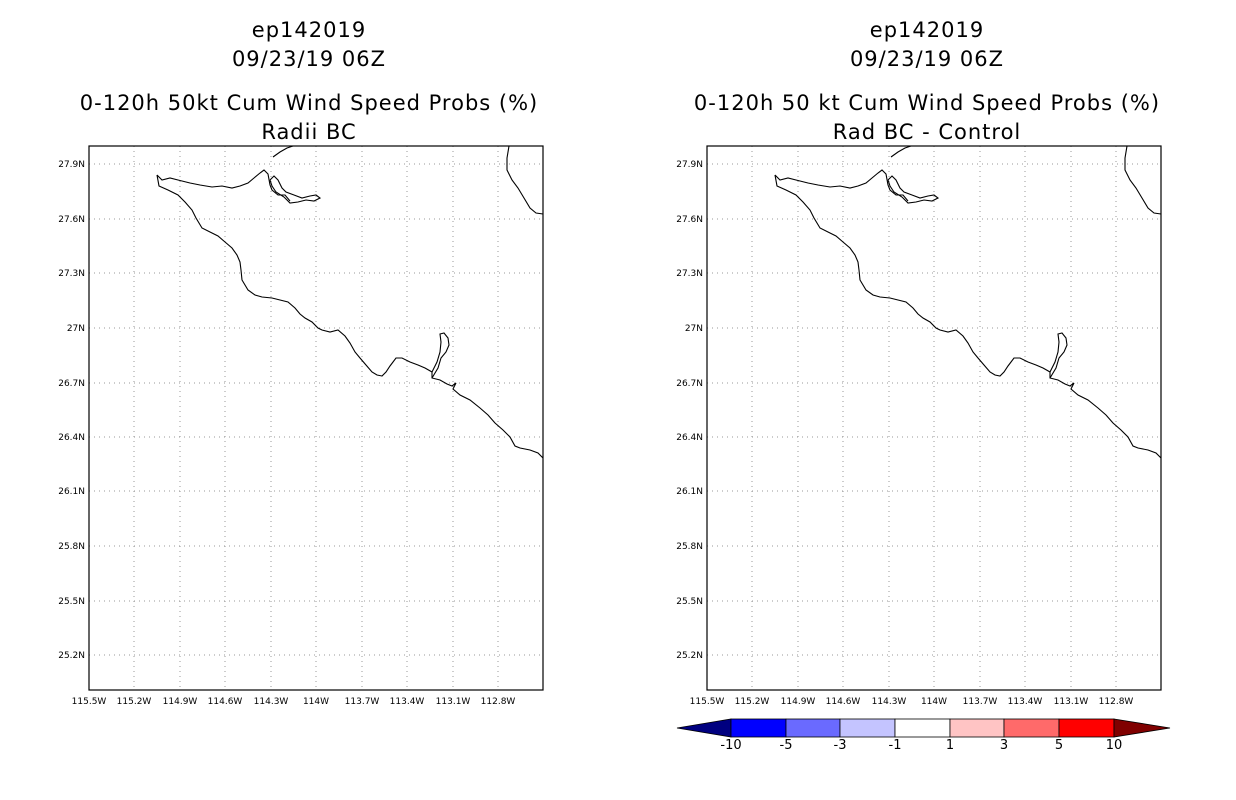 The height and width of the screenshot is (800, 1236). I want to click on plot-subtitle: Rad BC - Control, so click(927, 132).